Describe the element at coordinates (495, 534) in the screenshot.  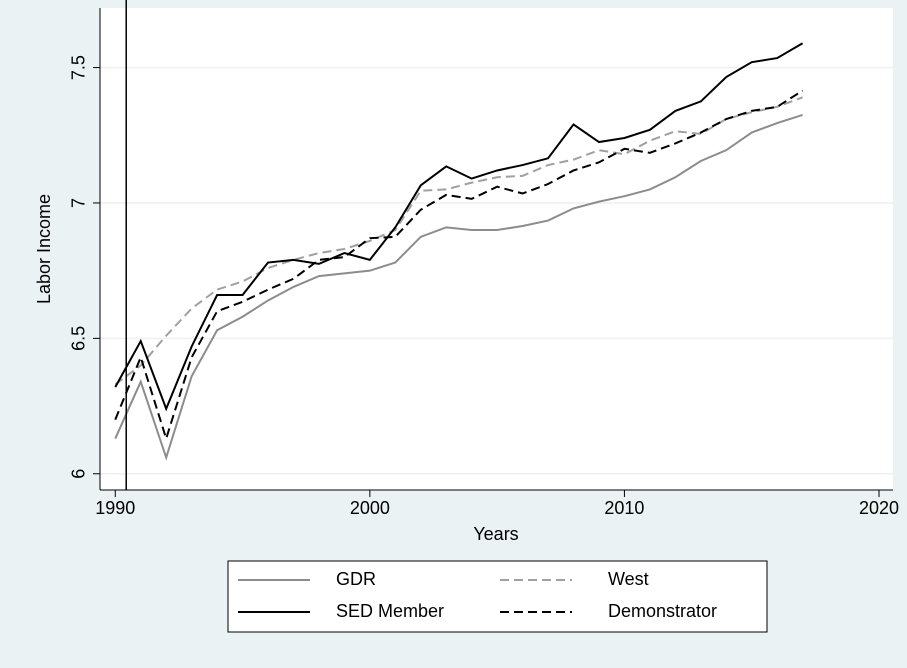
I see `x-axis-title: Years` at that location.